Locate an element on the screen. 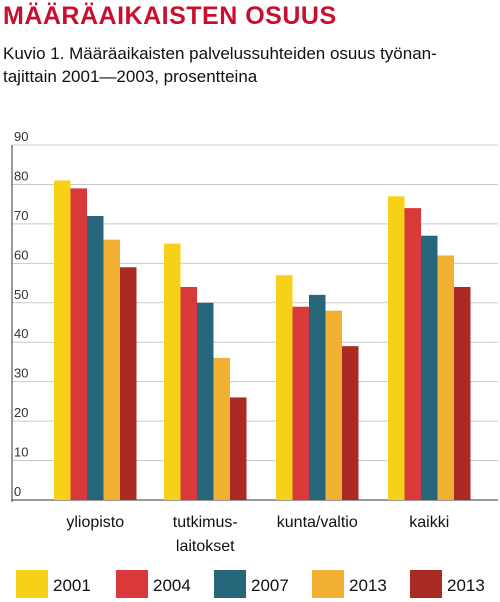 This screenshot has height=602, width=500. y-tick-label: 10 is located at coordinates (21, 452).